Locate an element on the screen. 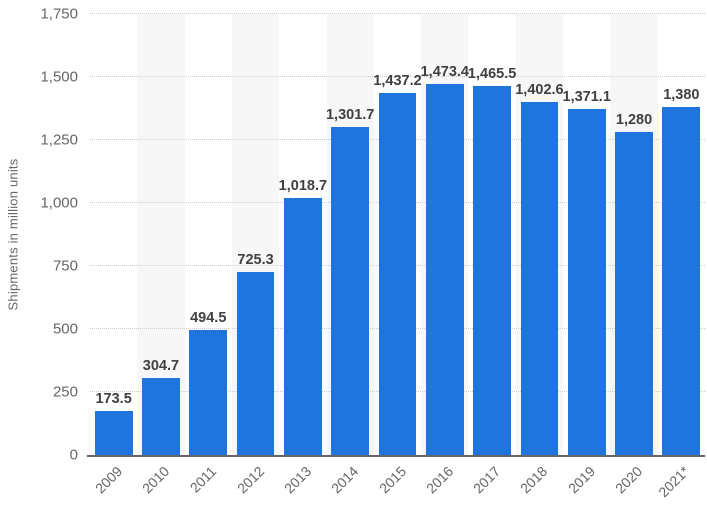  bar-value-label: 1,402.6 is located at coordinates (539, 89).